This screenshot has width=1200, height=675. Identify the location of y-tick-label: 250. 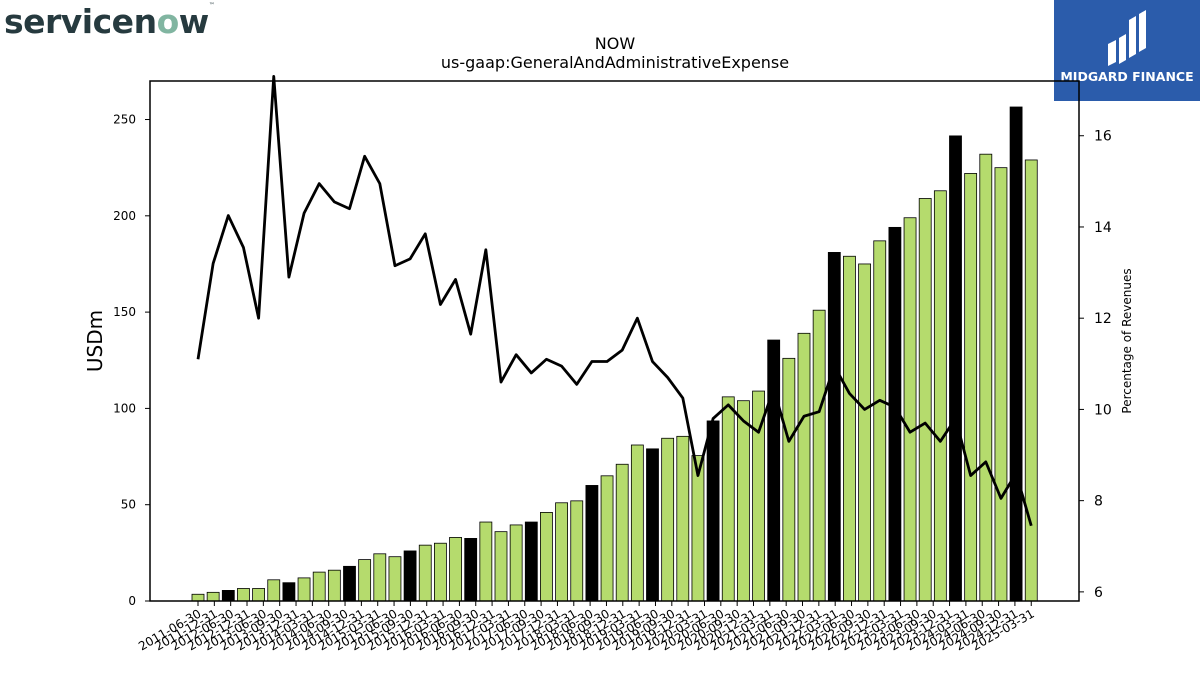
(124, 120).